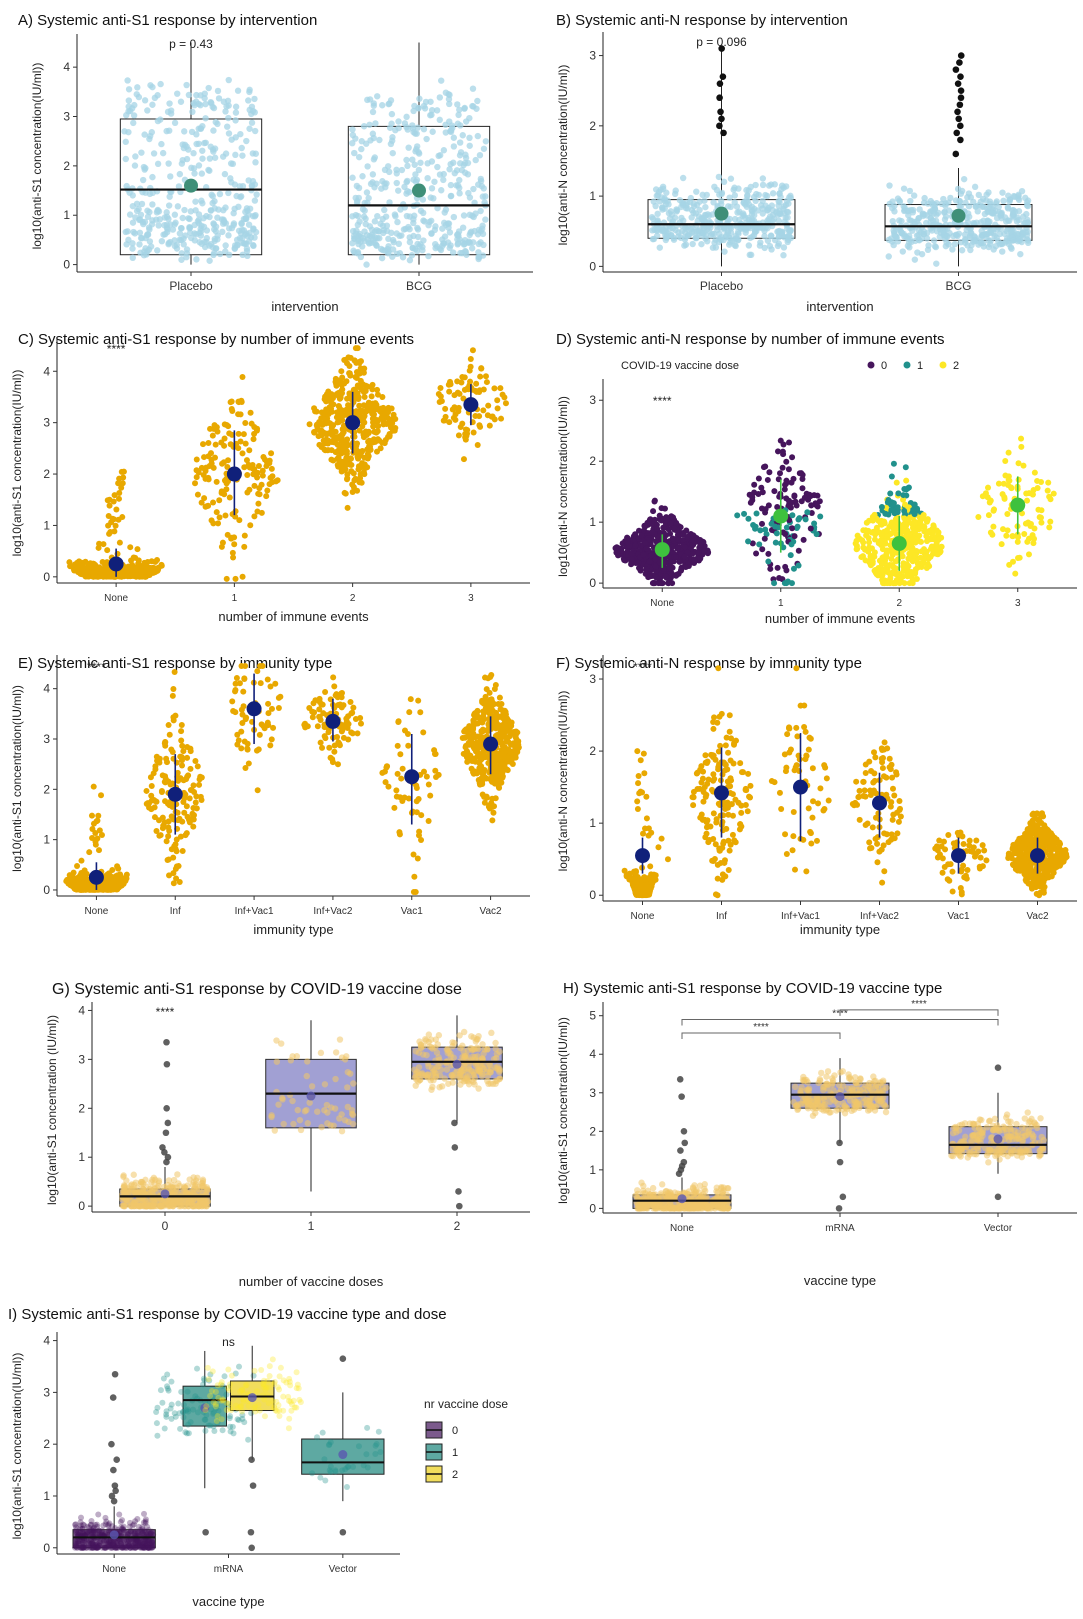 This screenshot has width=1083, height=1619. I want to click on outlier-point, so click(721, 48).